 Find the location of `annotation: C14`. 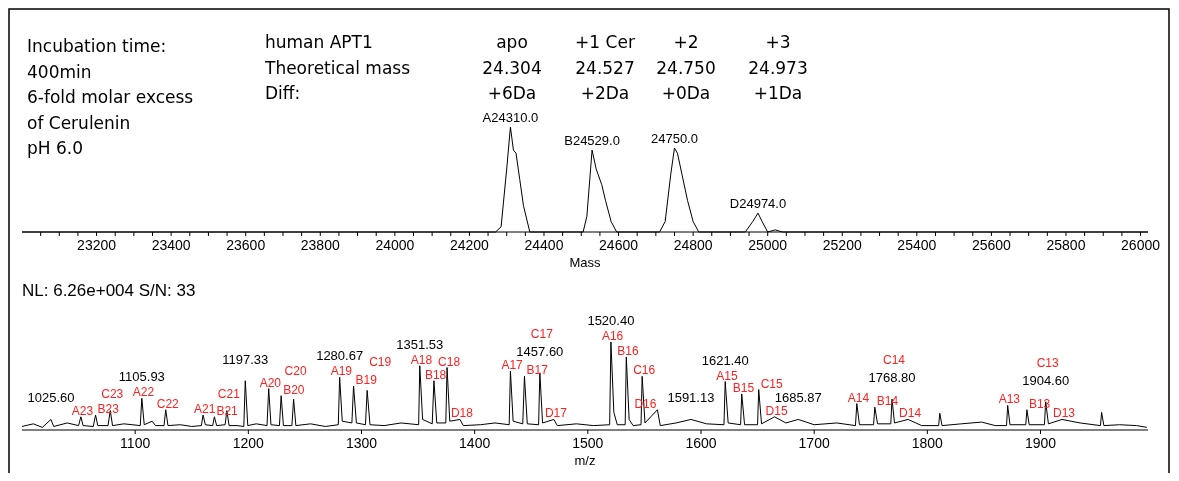

annotation: C14 is located at coordinates (894, 360).